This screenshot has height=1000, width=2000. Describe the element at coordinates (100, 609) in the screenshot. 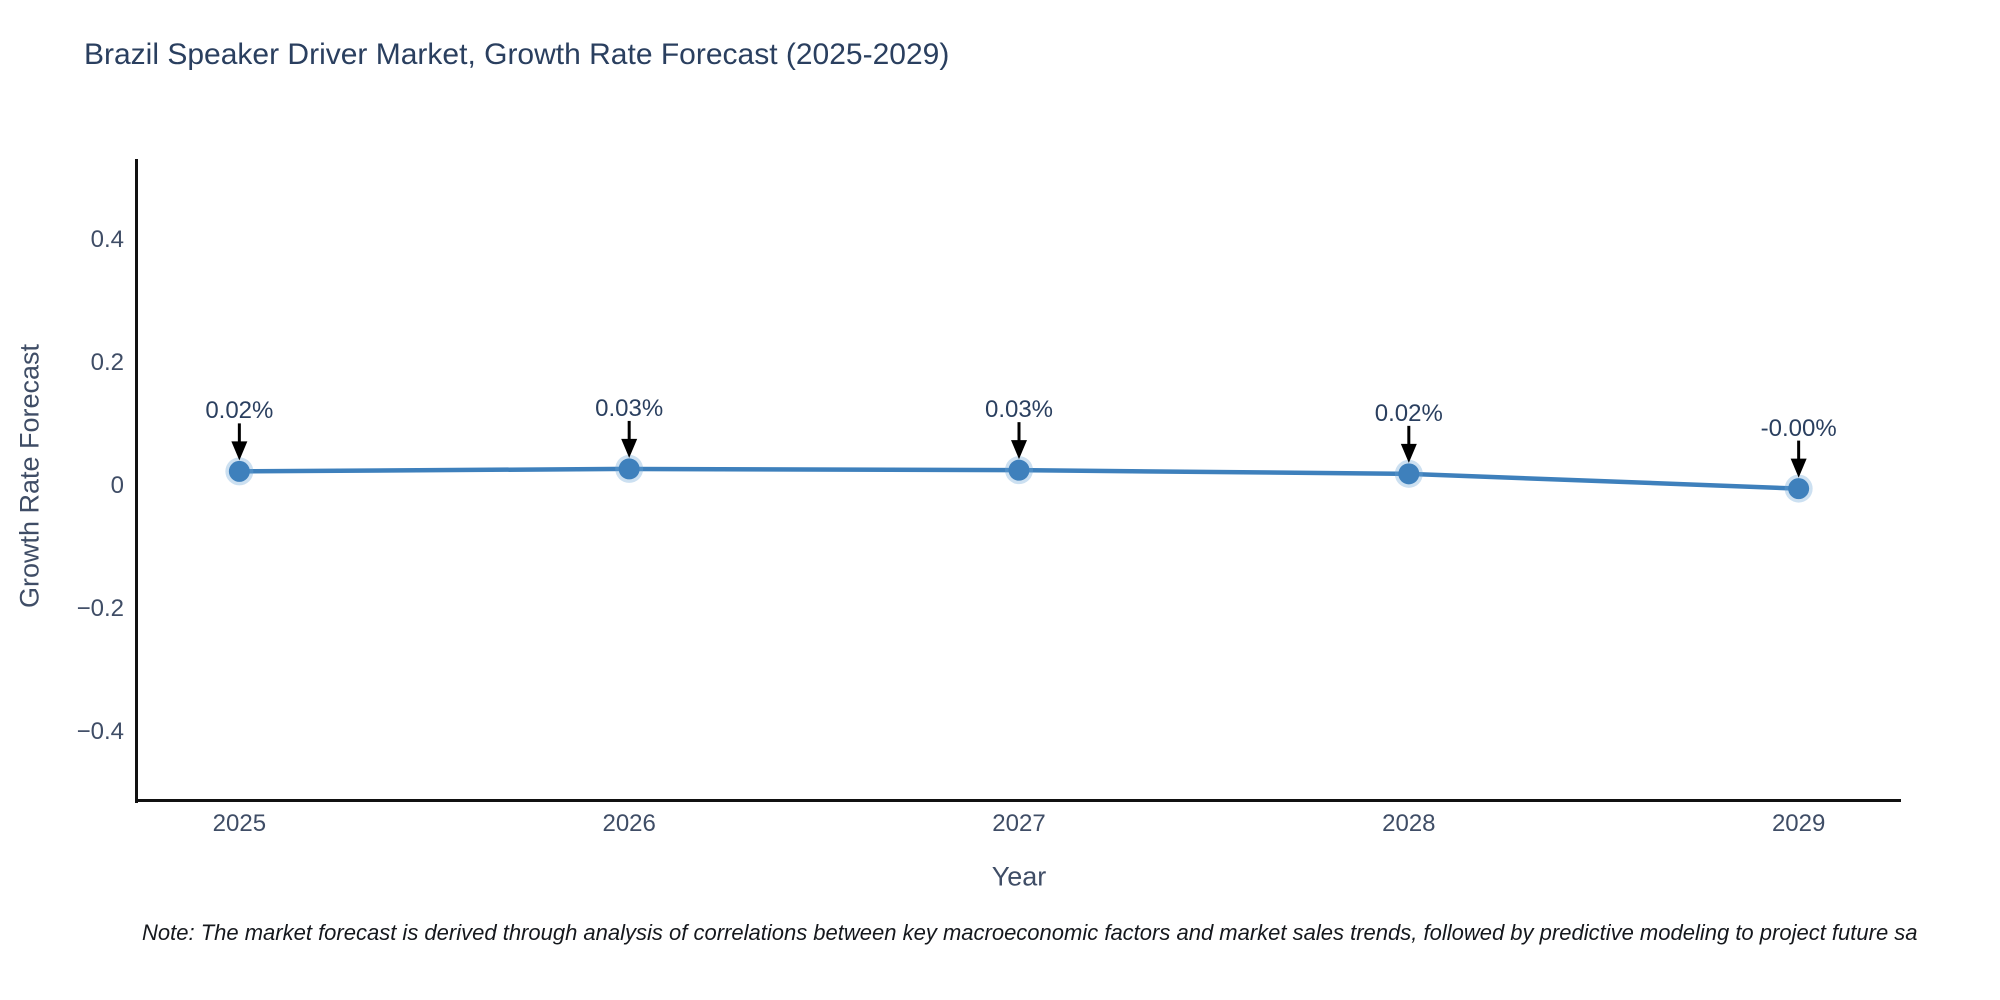

I see `y-tick-label: −0.2` at that location.